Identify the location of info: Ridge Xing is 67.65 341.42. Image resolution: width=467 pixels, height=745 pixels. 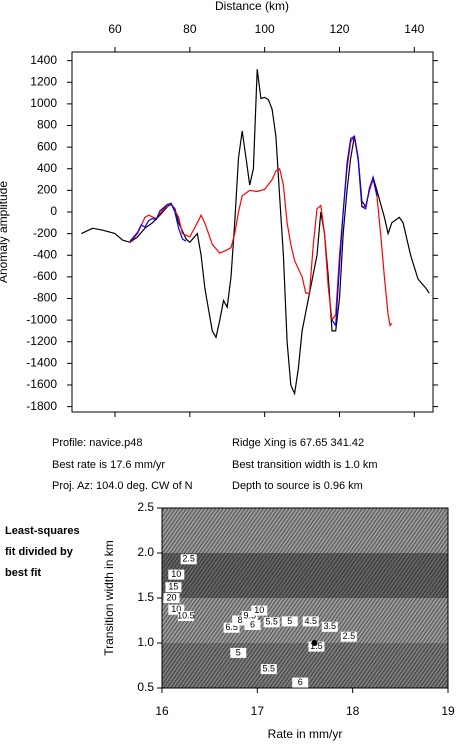
(298, 443).